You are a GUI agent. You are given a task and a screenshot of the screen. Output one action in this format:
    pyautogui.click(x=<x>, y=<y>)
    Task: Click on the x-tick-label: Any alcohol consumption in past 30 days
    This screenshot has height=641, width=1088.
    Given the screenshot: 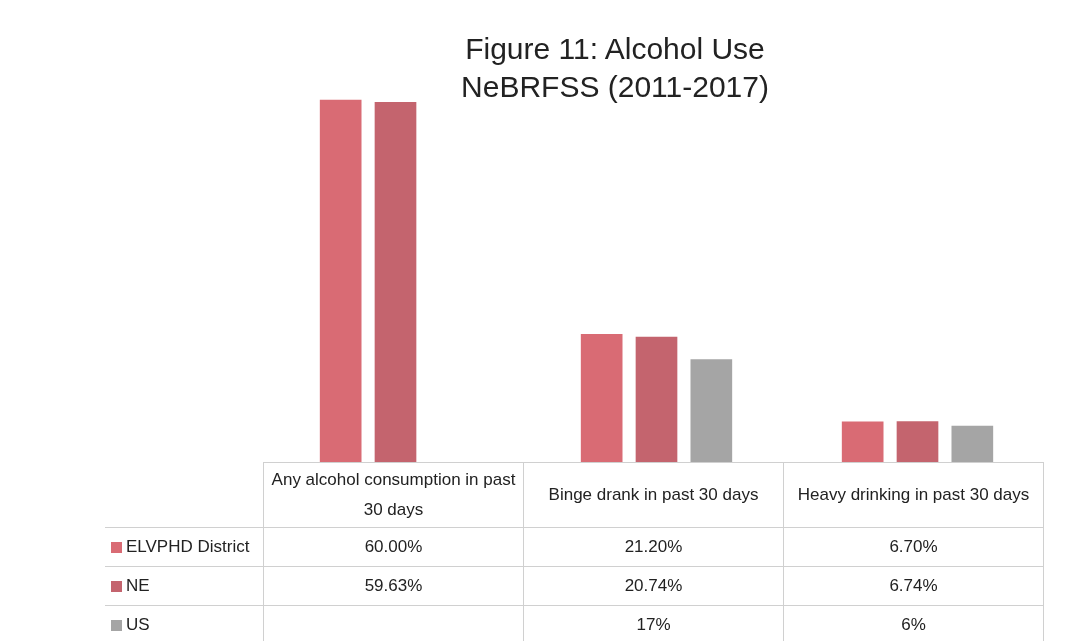 What is the action you would take?
    pyautogui.click(x=393, y=495)
    